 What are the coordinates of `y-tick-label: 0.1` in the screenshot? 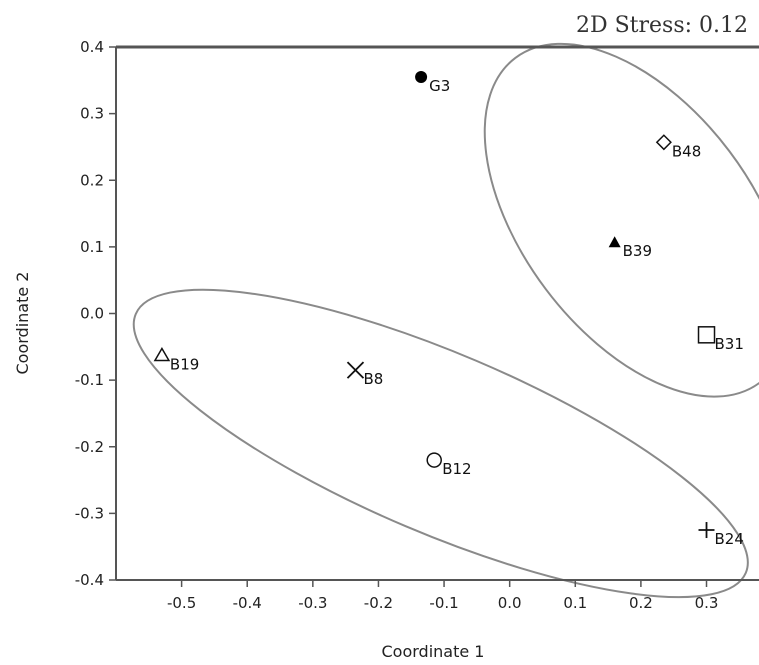 It's located at (92, 247).